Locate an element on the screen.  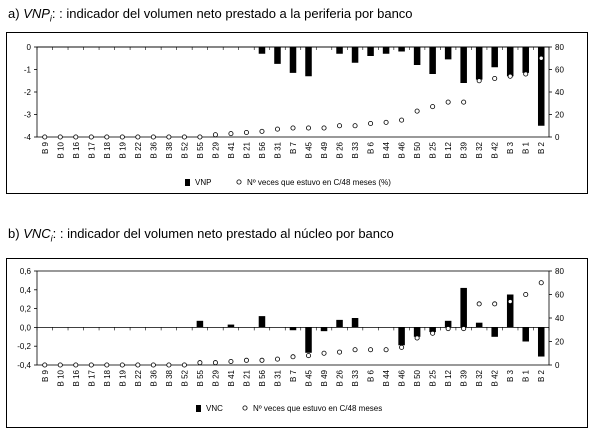
chart-a-left-tick-label: -1 is located at coordinates (28, 70).